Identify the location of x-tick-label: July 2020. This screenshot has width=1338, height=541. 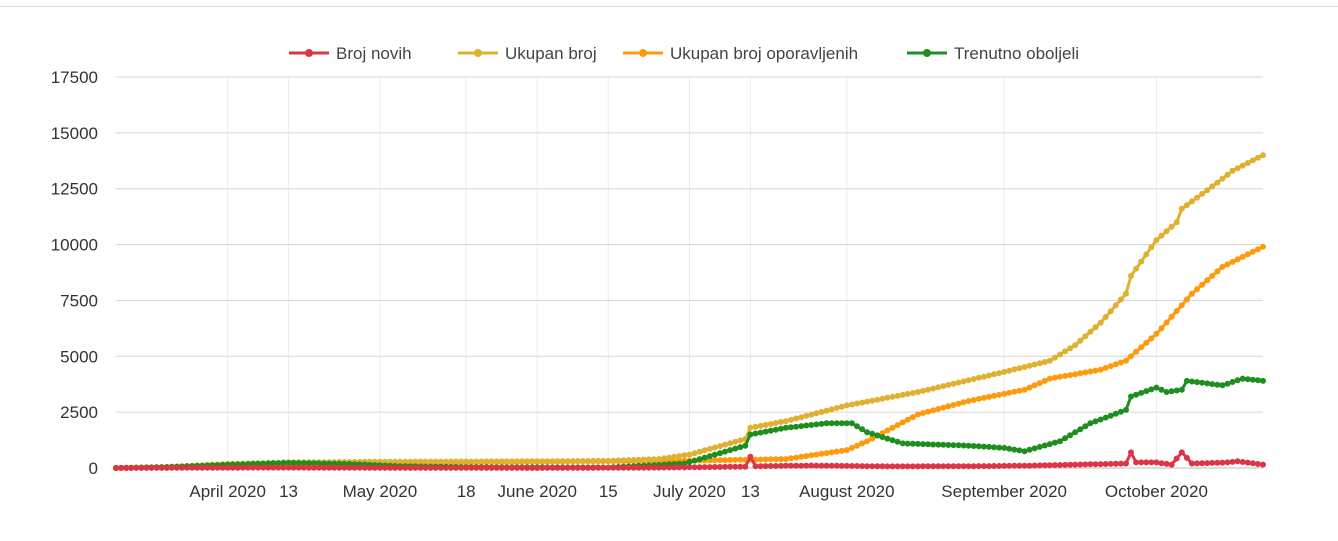
(689, 491).